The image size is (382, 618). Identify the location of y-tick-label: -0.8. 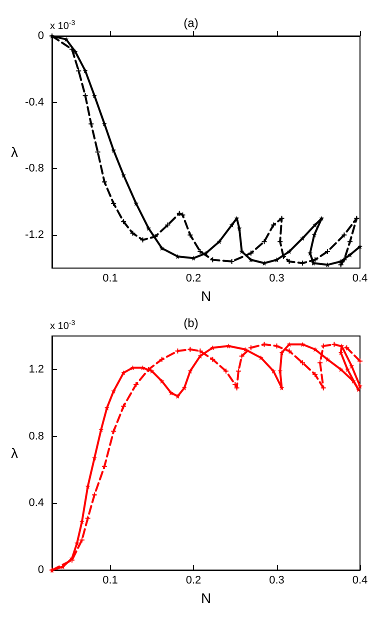
(34, 168).